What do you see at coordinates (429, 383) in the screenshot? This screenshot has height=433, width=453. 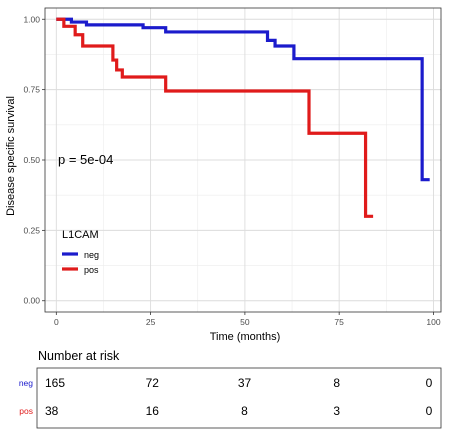 I see `risk-cell-neg: 0` at bounding box center [429, 383].